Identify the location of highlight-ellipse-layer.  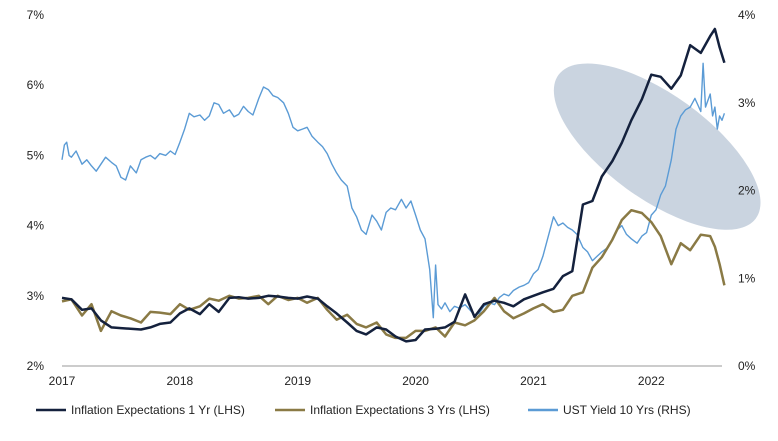
(657, 146).